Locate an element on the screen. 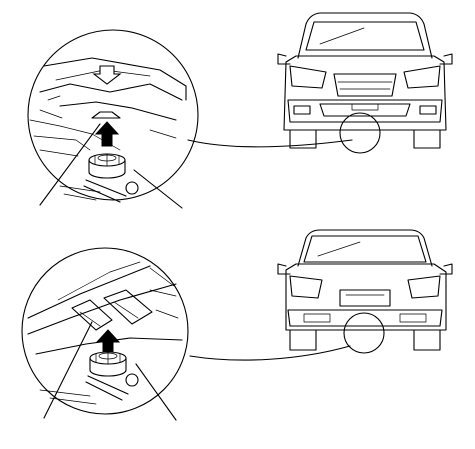 This screenshot has width=475, height=449. front-target-circle is located at coordinates (360, 133).